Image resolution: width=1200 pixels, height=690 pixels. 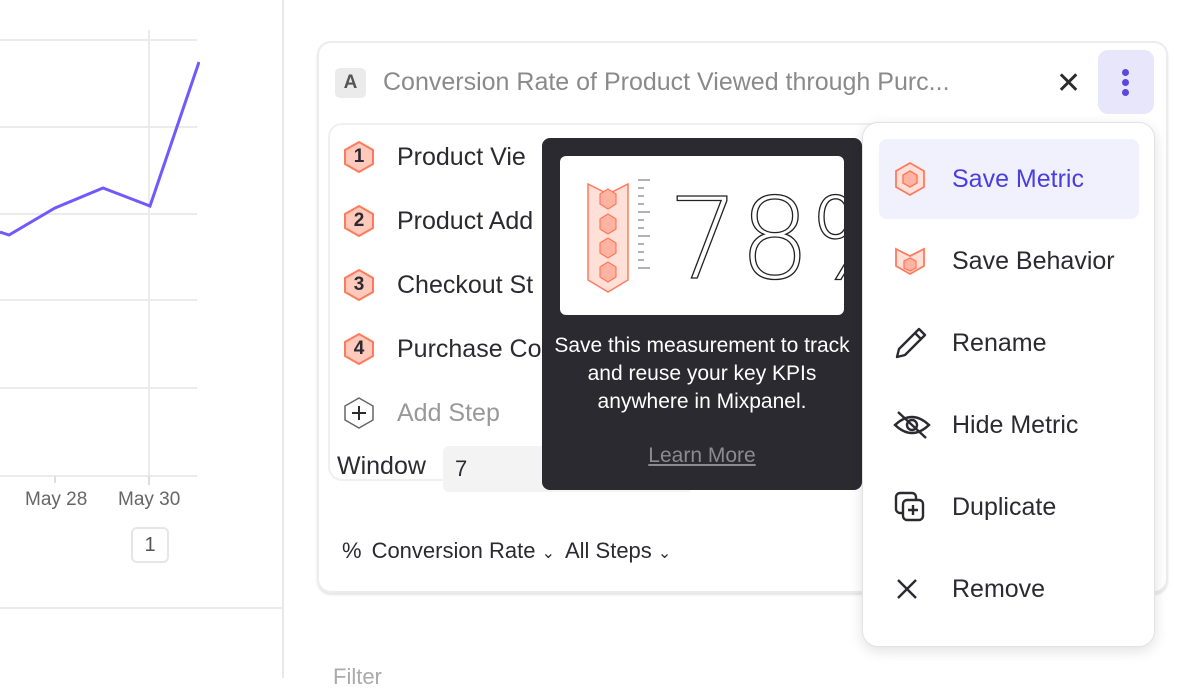 I want to click on more-options-button, so click(x=1126, y=82).